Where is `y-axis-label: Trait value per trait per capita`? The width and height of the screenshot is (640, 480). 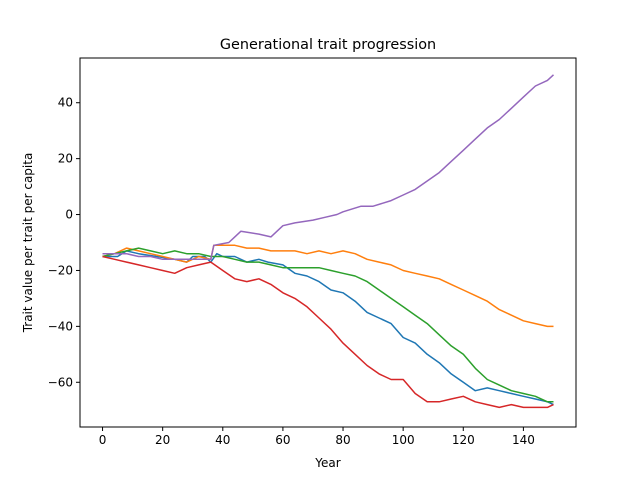 y-axis-label: Trait value per trait per capita is located at coordinates (28, 243).